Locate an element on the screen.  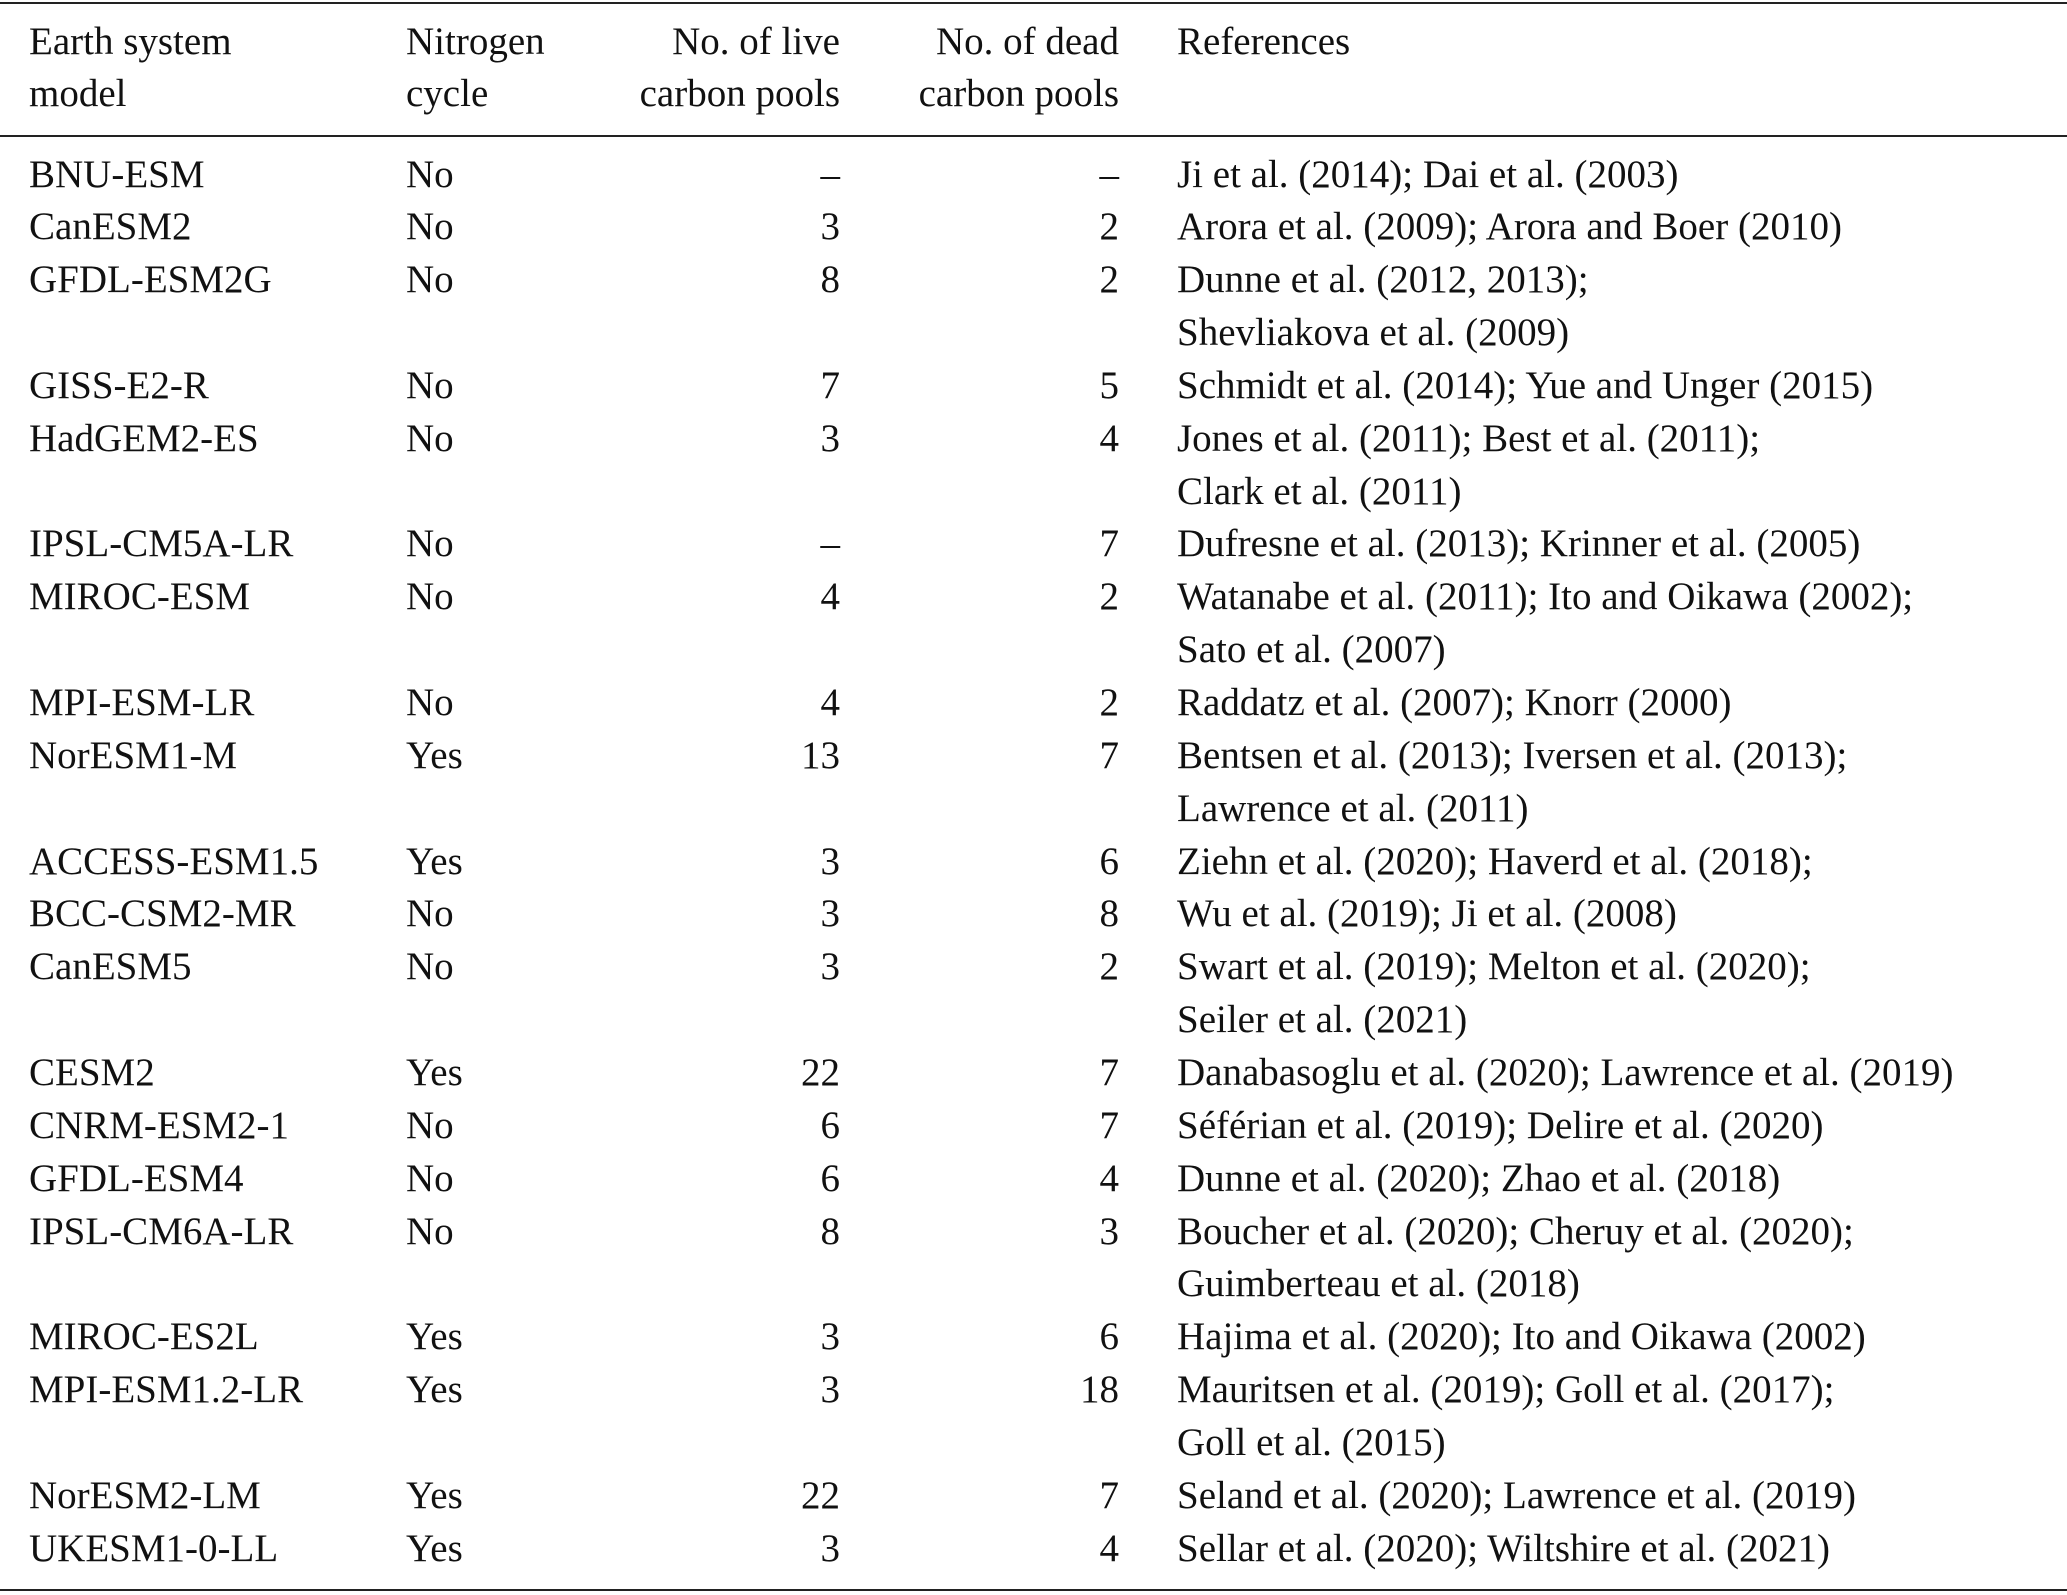
live-pools: 8 is located at coordinates (830, 280).